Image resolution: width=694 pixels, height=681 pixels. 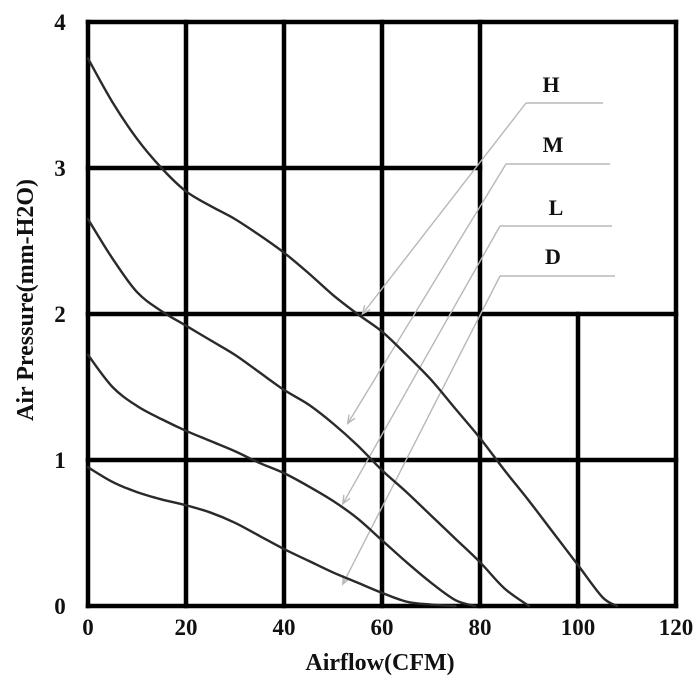 What do you see at coordinates (60, 460) in the screenshot?
I see `y-tick-label: 1` at bounding box center [60, 460].